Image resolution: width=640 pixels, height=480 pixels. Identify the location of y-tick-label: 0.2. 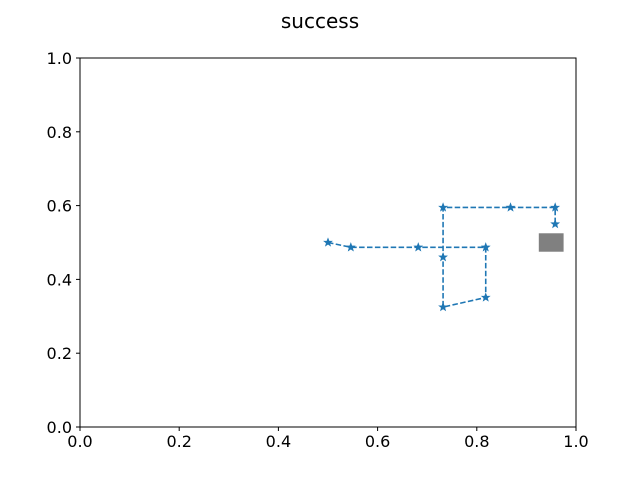
(59, 353).